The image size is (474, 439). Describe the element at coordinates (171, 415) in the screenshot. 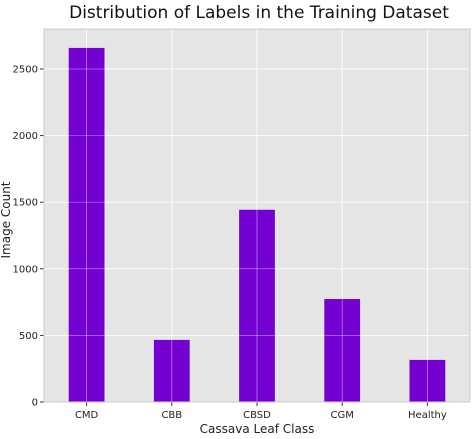

I see `x-tick-label: CBB` at that location.